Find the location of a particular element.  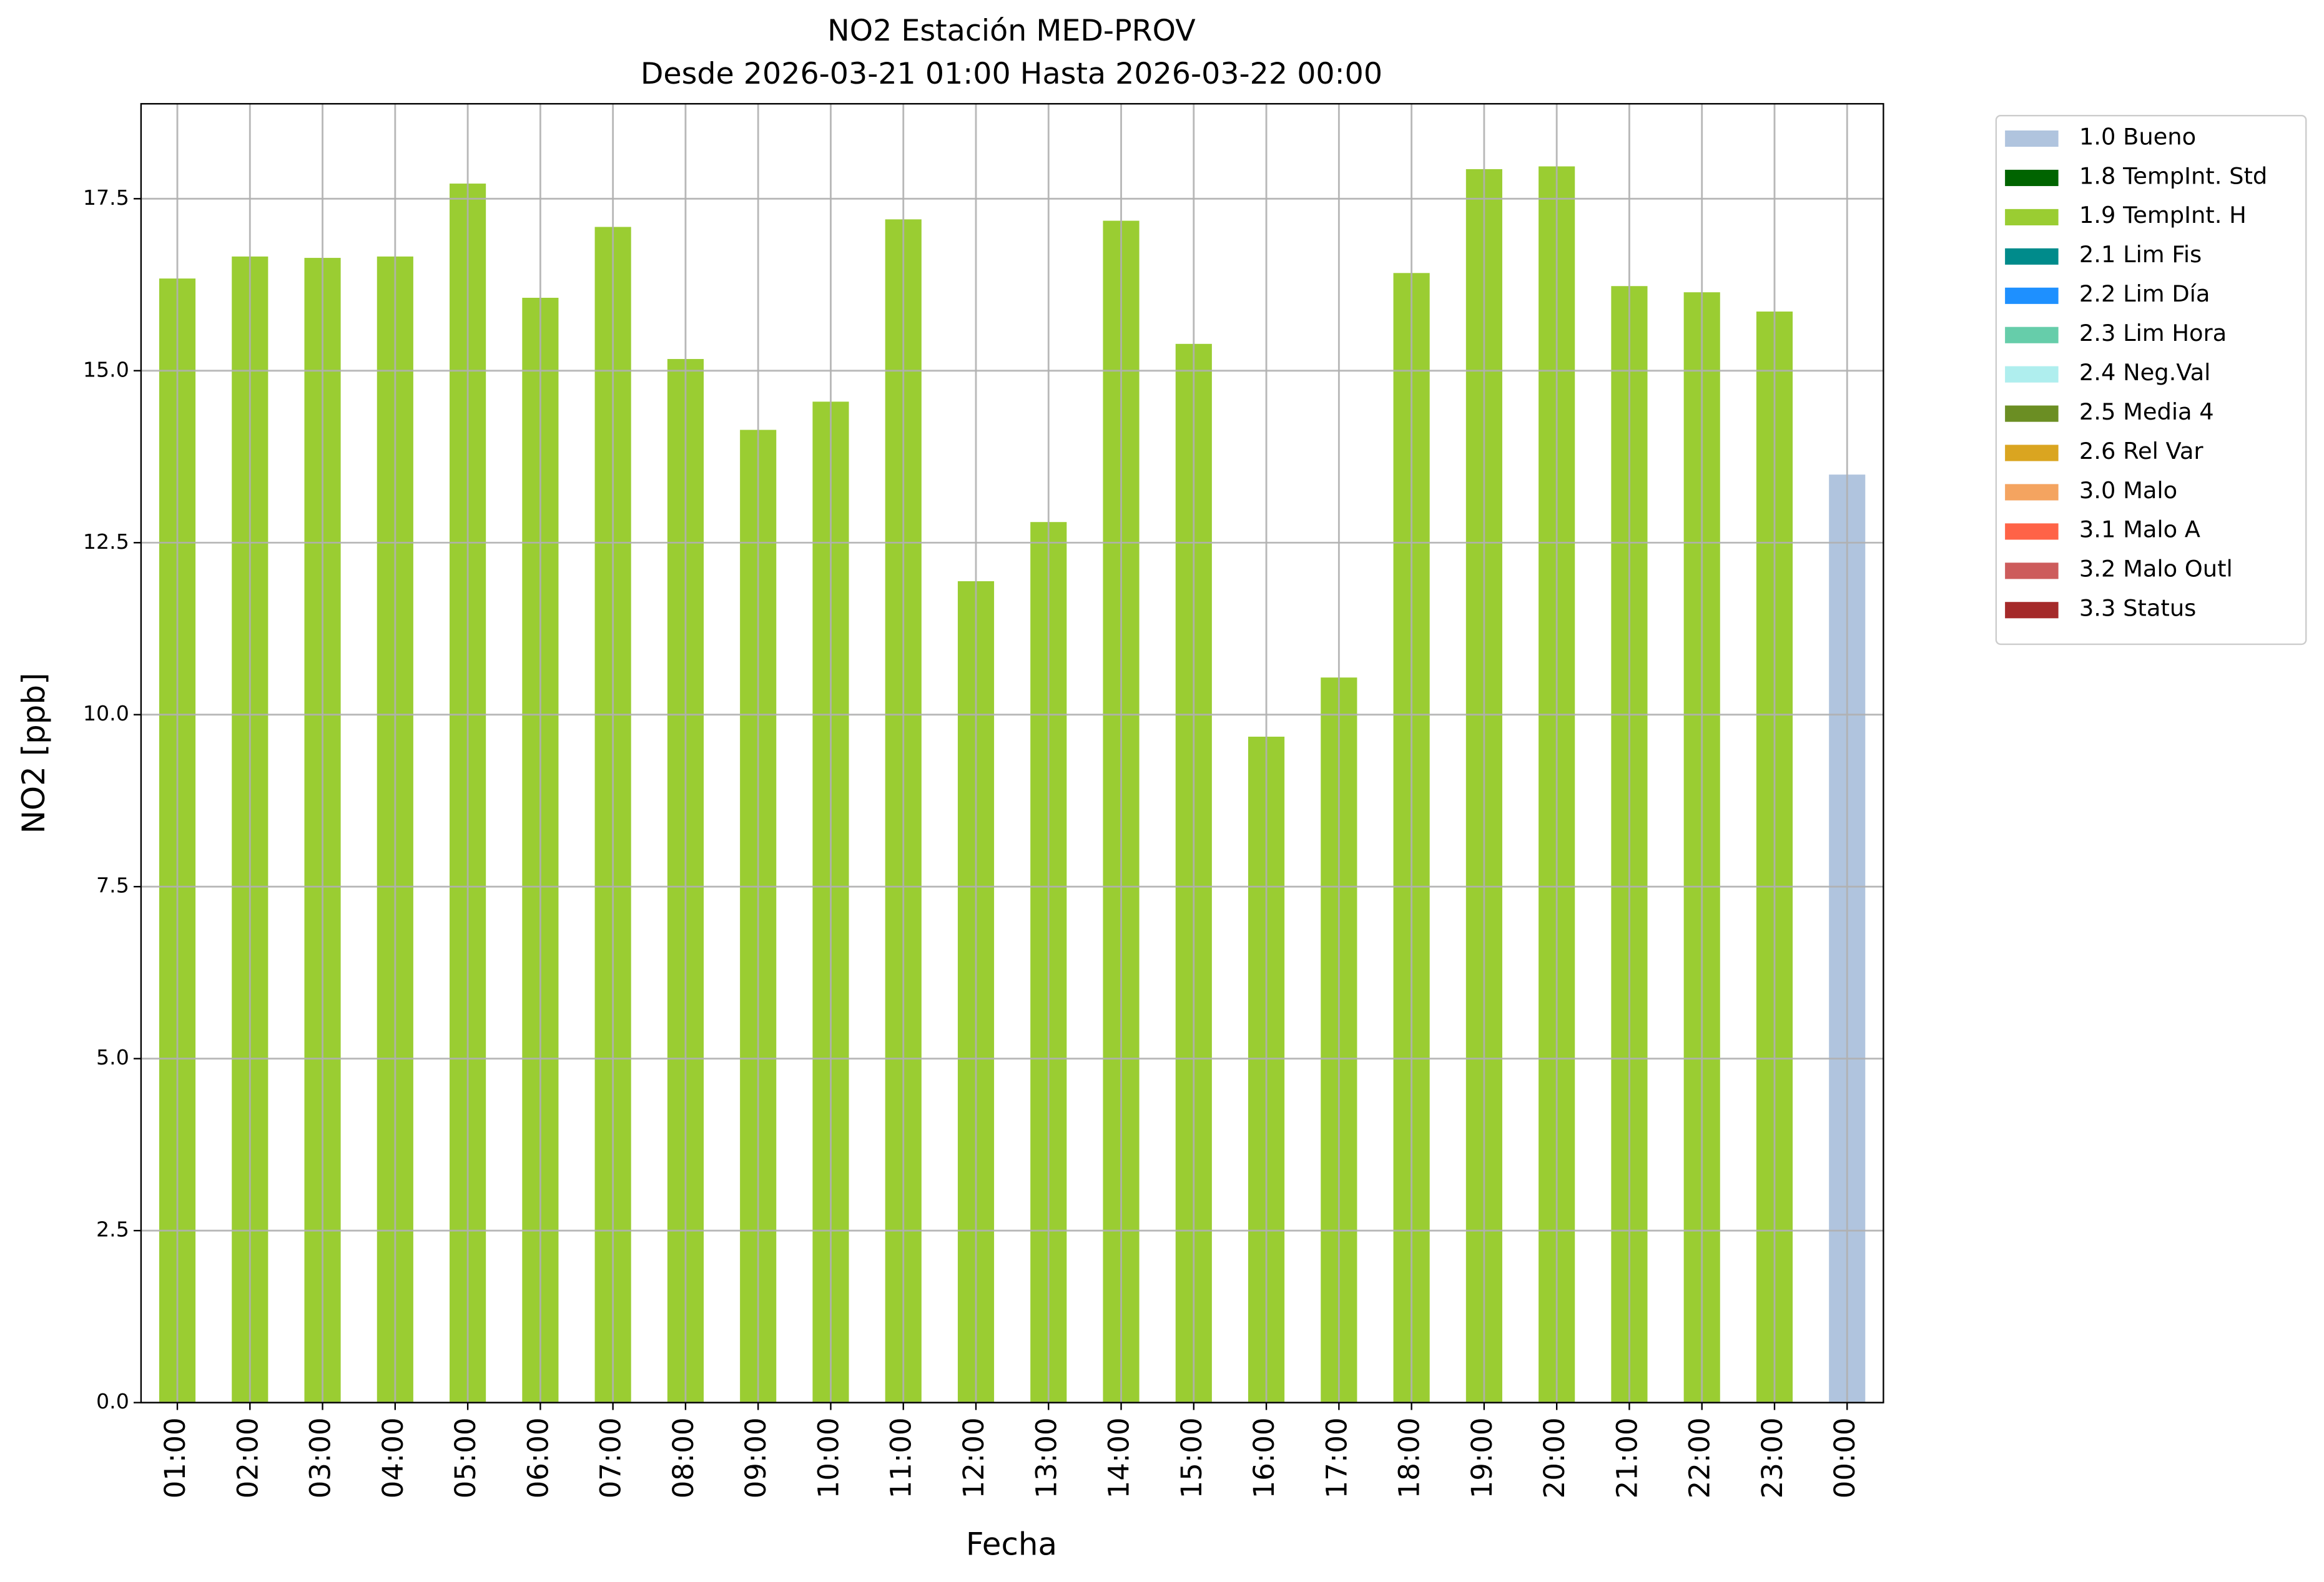

y-tick-label: 5.0 is located at coordinates (112, 1057).